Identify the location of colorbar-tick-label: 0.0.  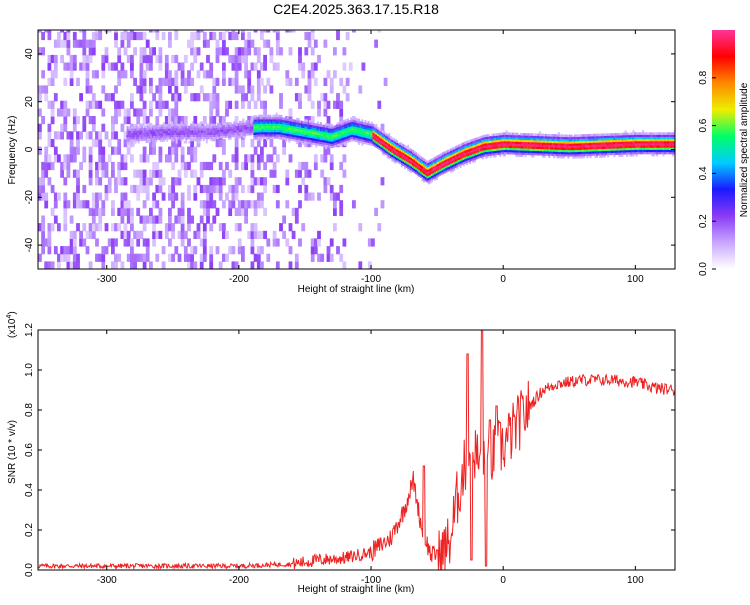
(703, 269).